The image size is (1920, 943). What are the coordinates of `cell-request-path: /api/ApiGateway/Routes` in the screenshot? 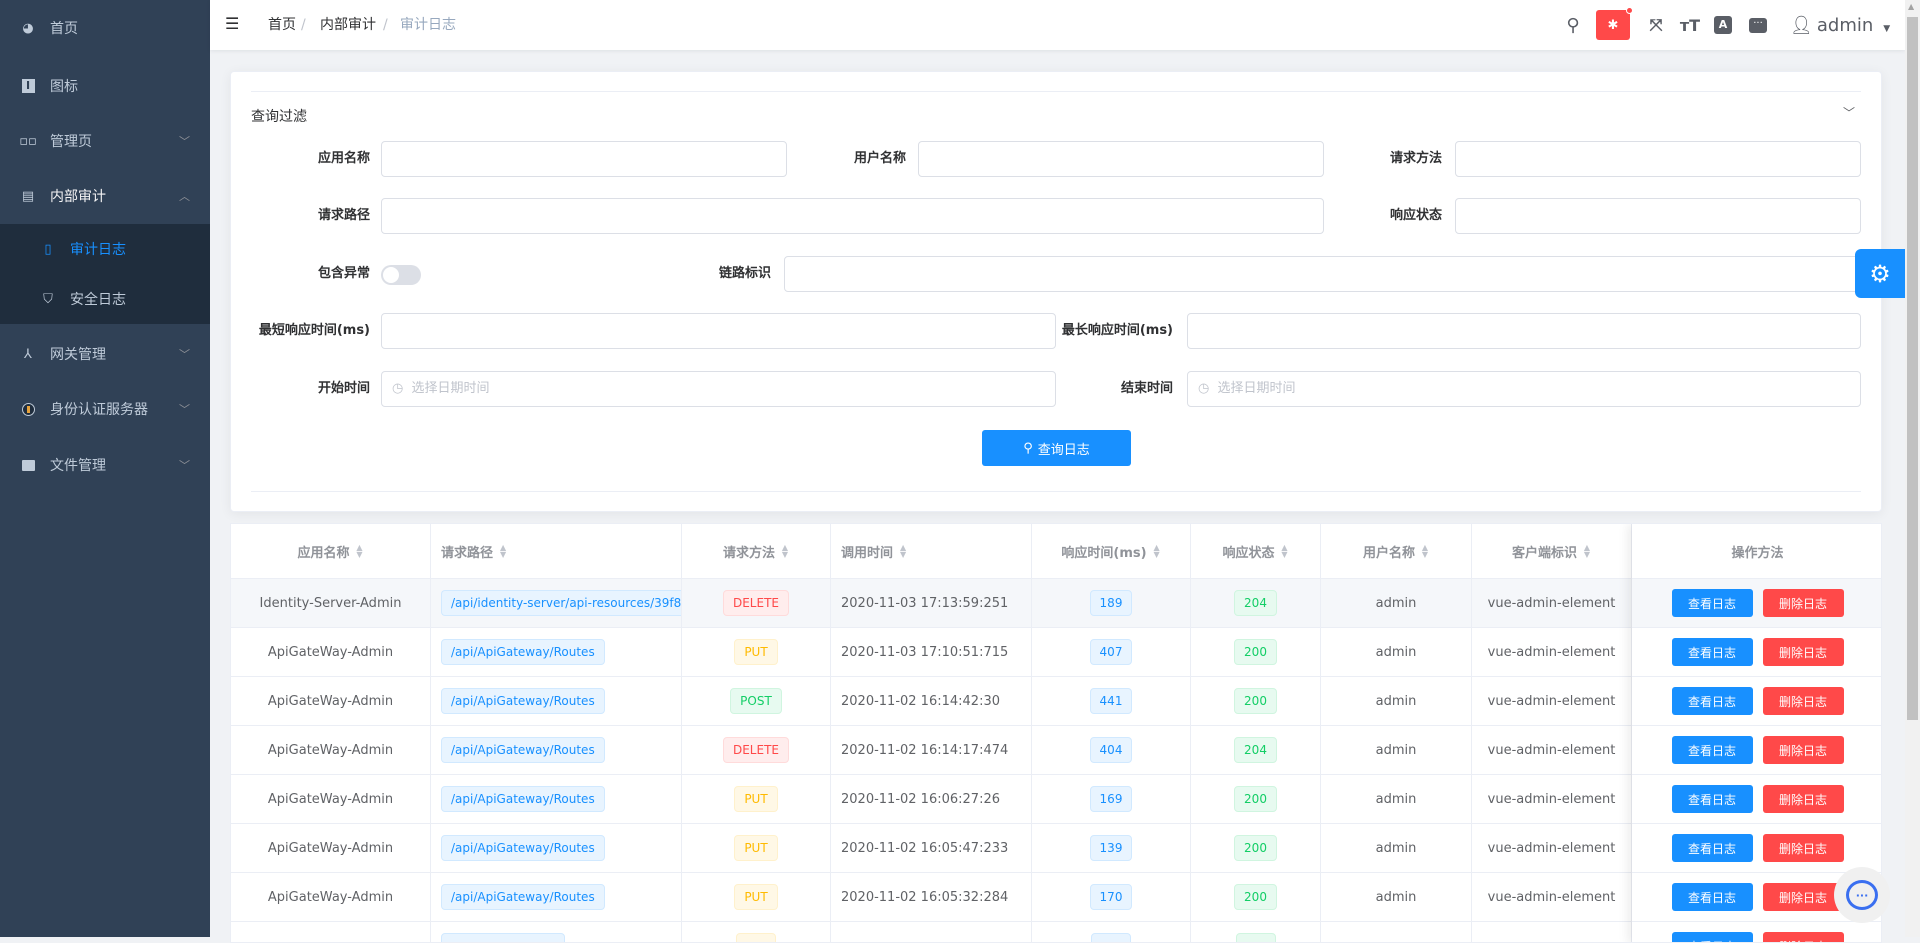 It's located at (556, 897).